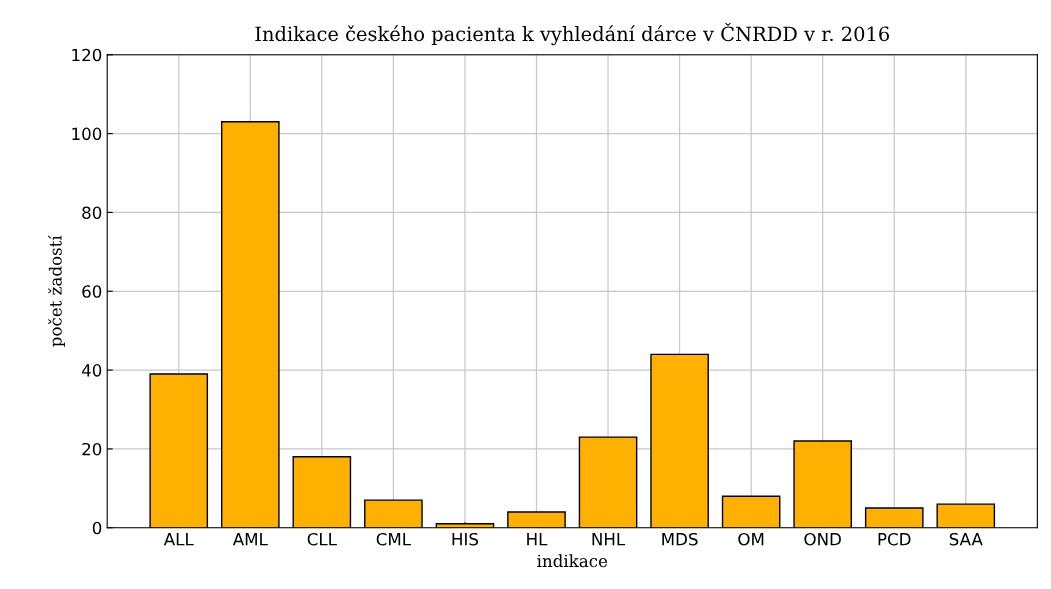 The image size is (1051, 589). Describe the element at coordinates (894, 539) in the screenshot. I see `x-tick-label: PCD` at that location.